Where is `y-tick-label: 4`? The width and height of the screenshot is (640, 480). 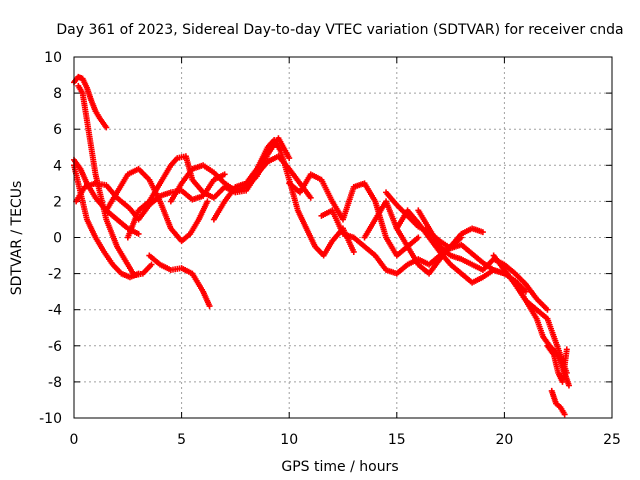 y-tick-label: 4 is located at coordinates (57, 166).